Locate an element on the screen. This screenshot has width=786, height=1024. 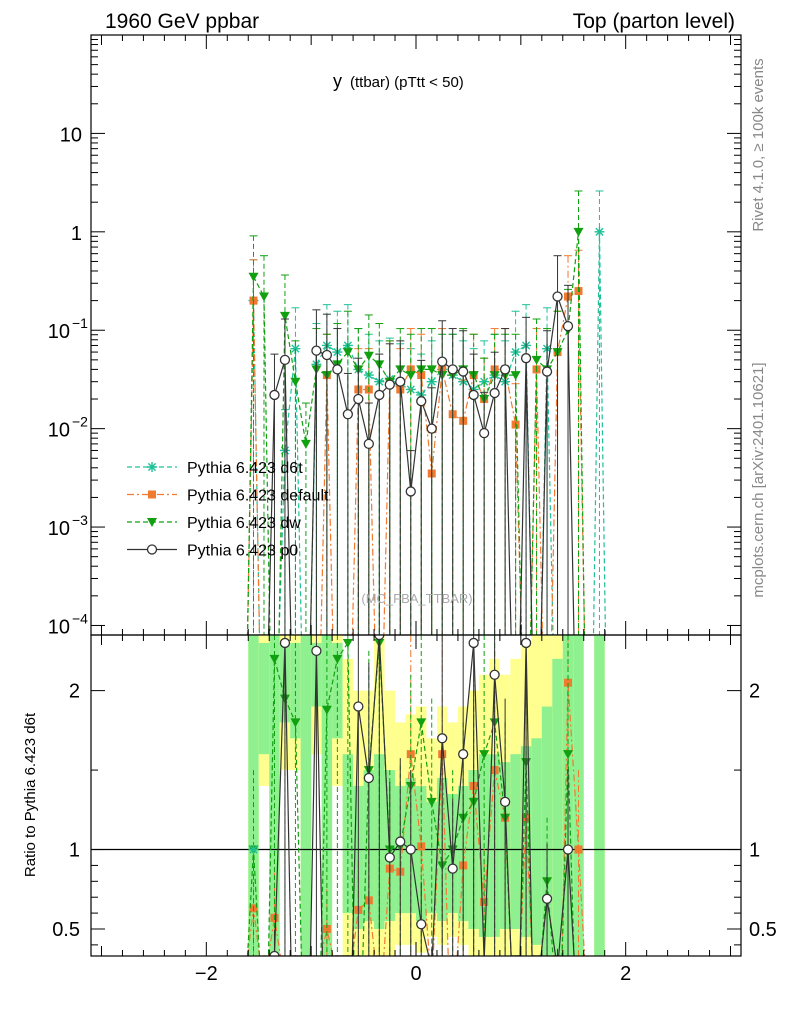
legend-label: Pythia 6.423 d6t is located at coordinates (245, 468).